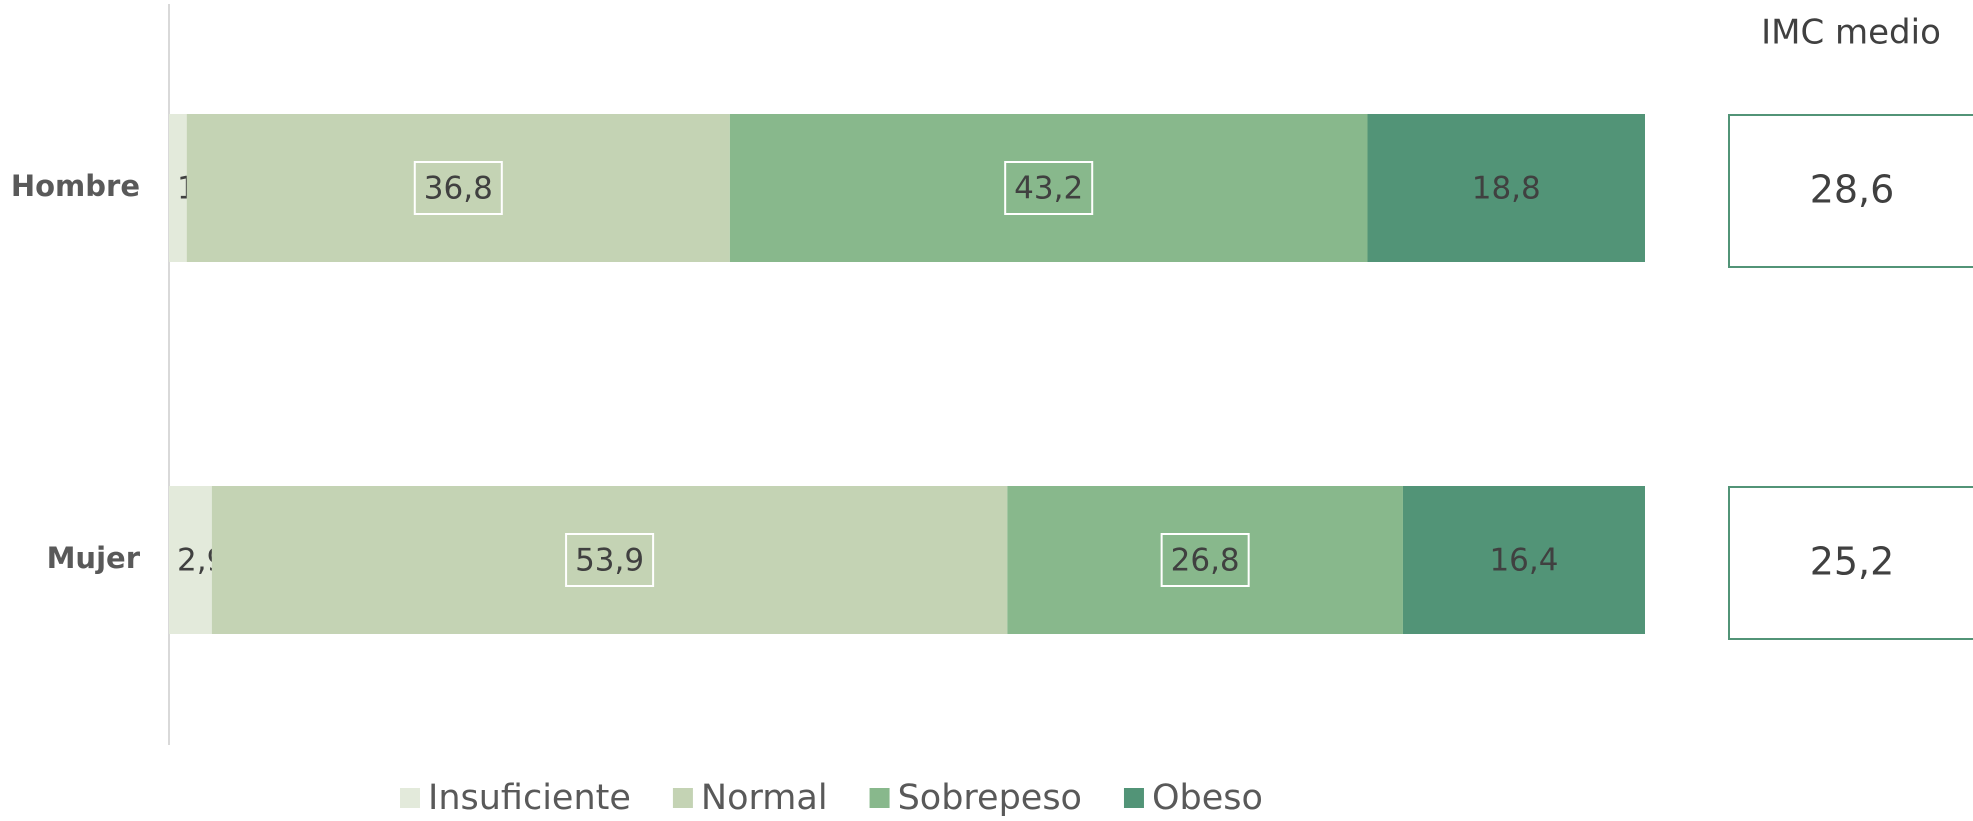 Image resolution: width=1973 pixels, height=821 pixels. I want to click on data-label: 16,4, so click(1523, 561).